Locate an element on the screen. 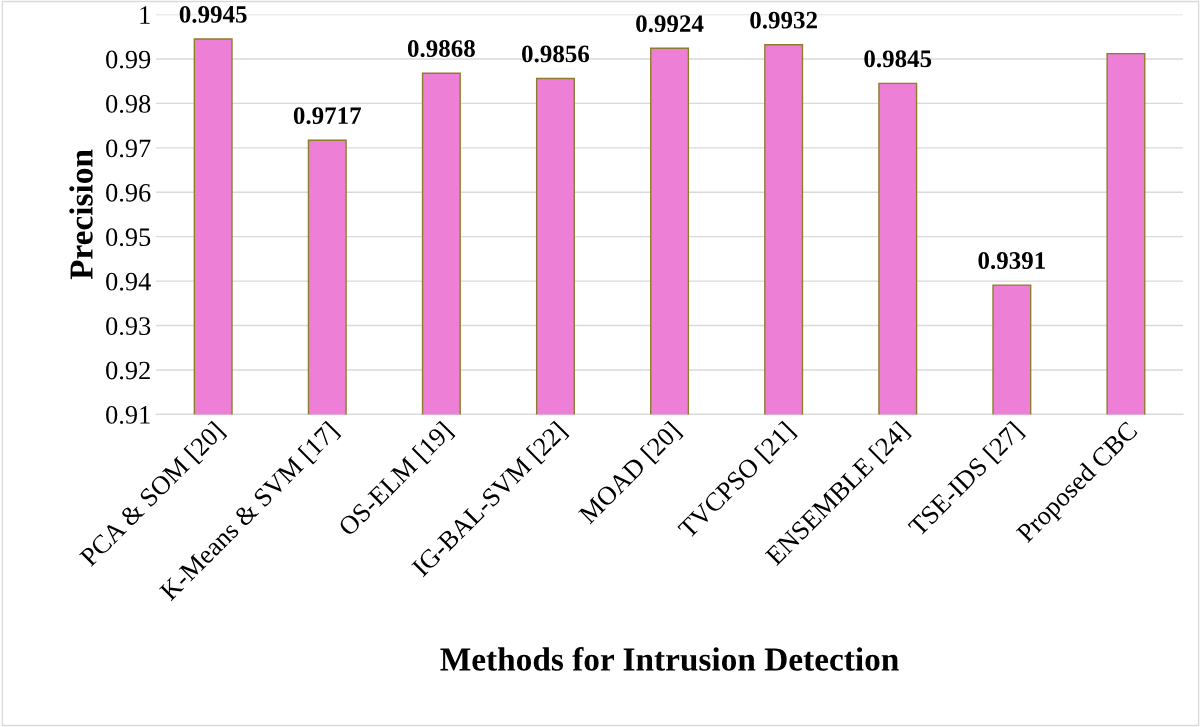 The width and height of the screenshot is (1201, 727). y-tick-label: 1 is located at coordinates (145, 15).